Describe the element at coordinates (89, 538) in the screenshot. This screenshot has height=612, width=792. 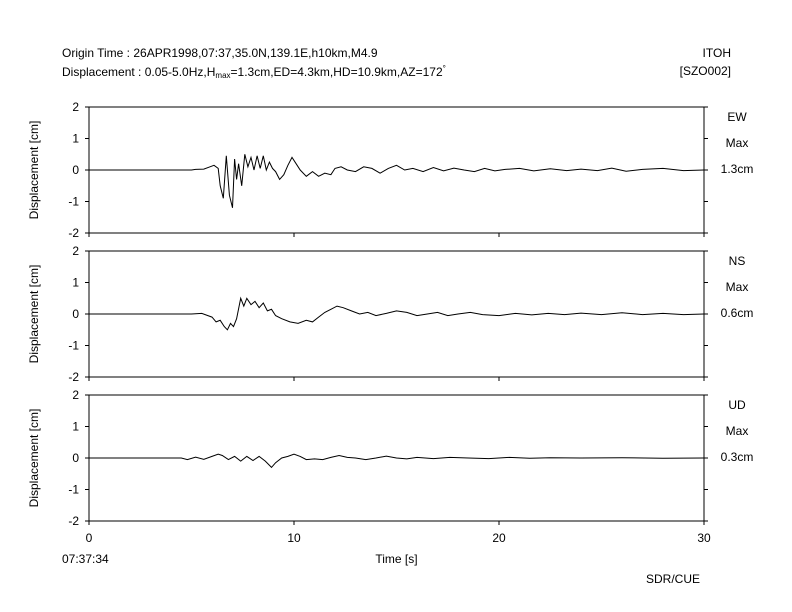
I see `x-tick-label: 0` at that location.